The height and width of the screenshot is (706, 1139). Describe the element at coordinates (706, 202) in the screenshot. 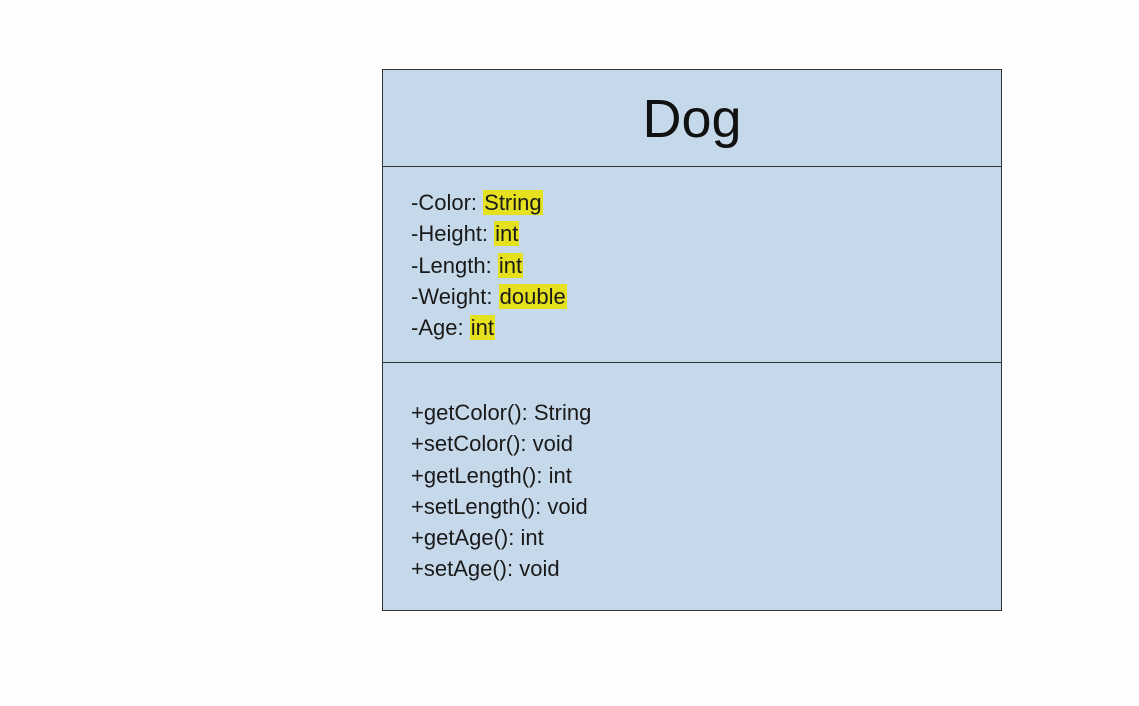

I see `attribute-row: -Color: String` at that location.